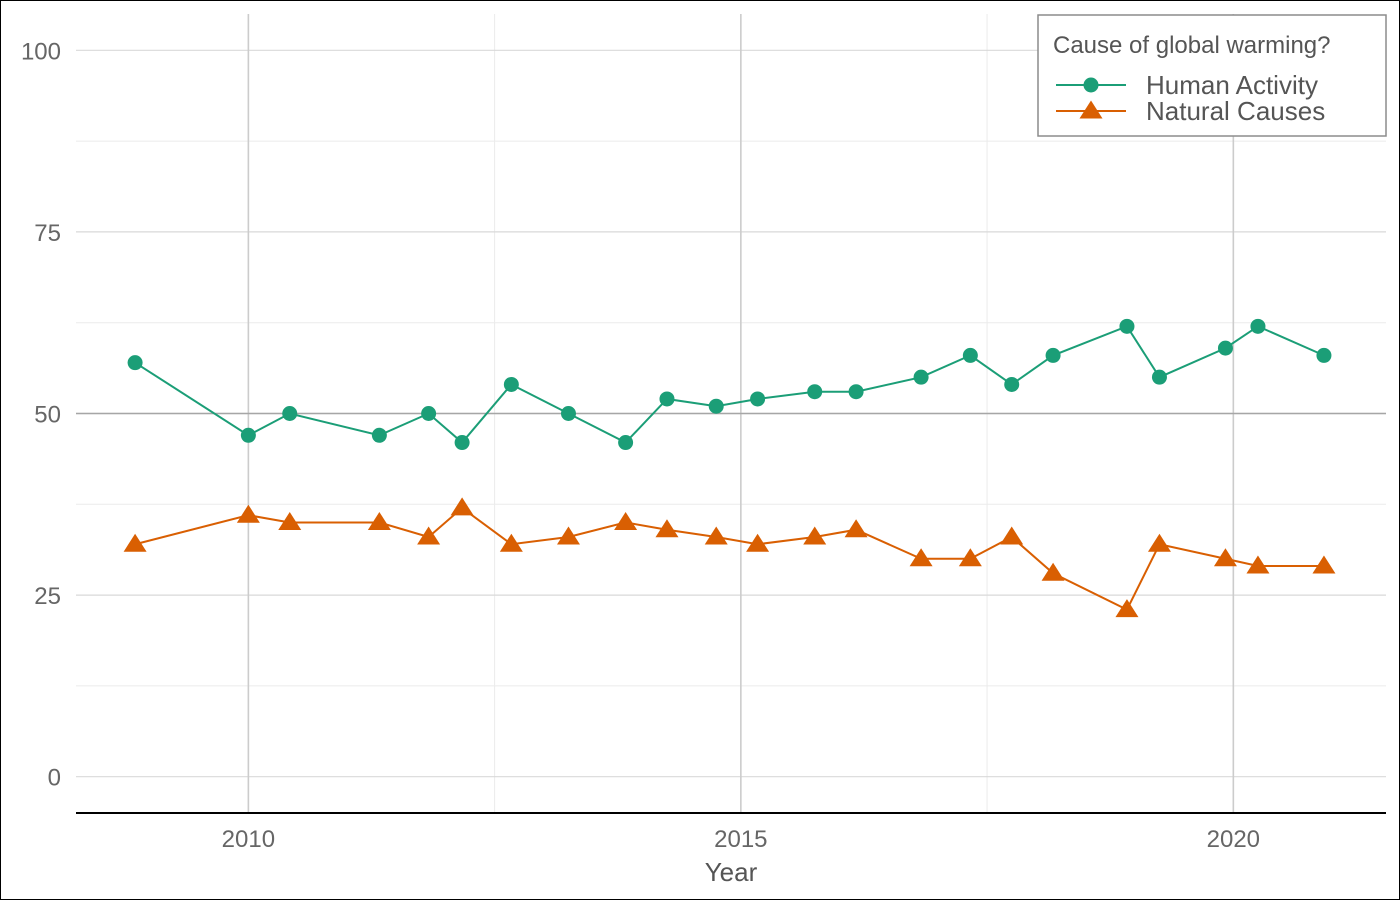 This screenshot has width=1400, height=901. I want to click on x-axis-tick-labels: 2010 2015 2020, so click(741, 839).